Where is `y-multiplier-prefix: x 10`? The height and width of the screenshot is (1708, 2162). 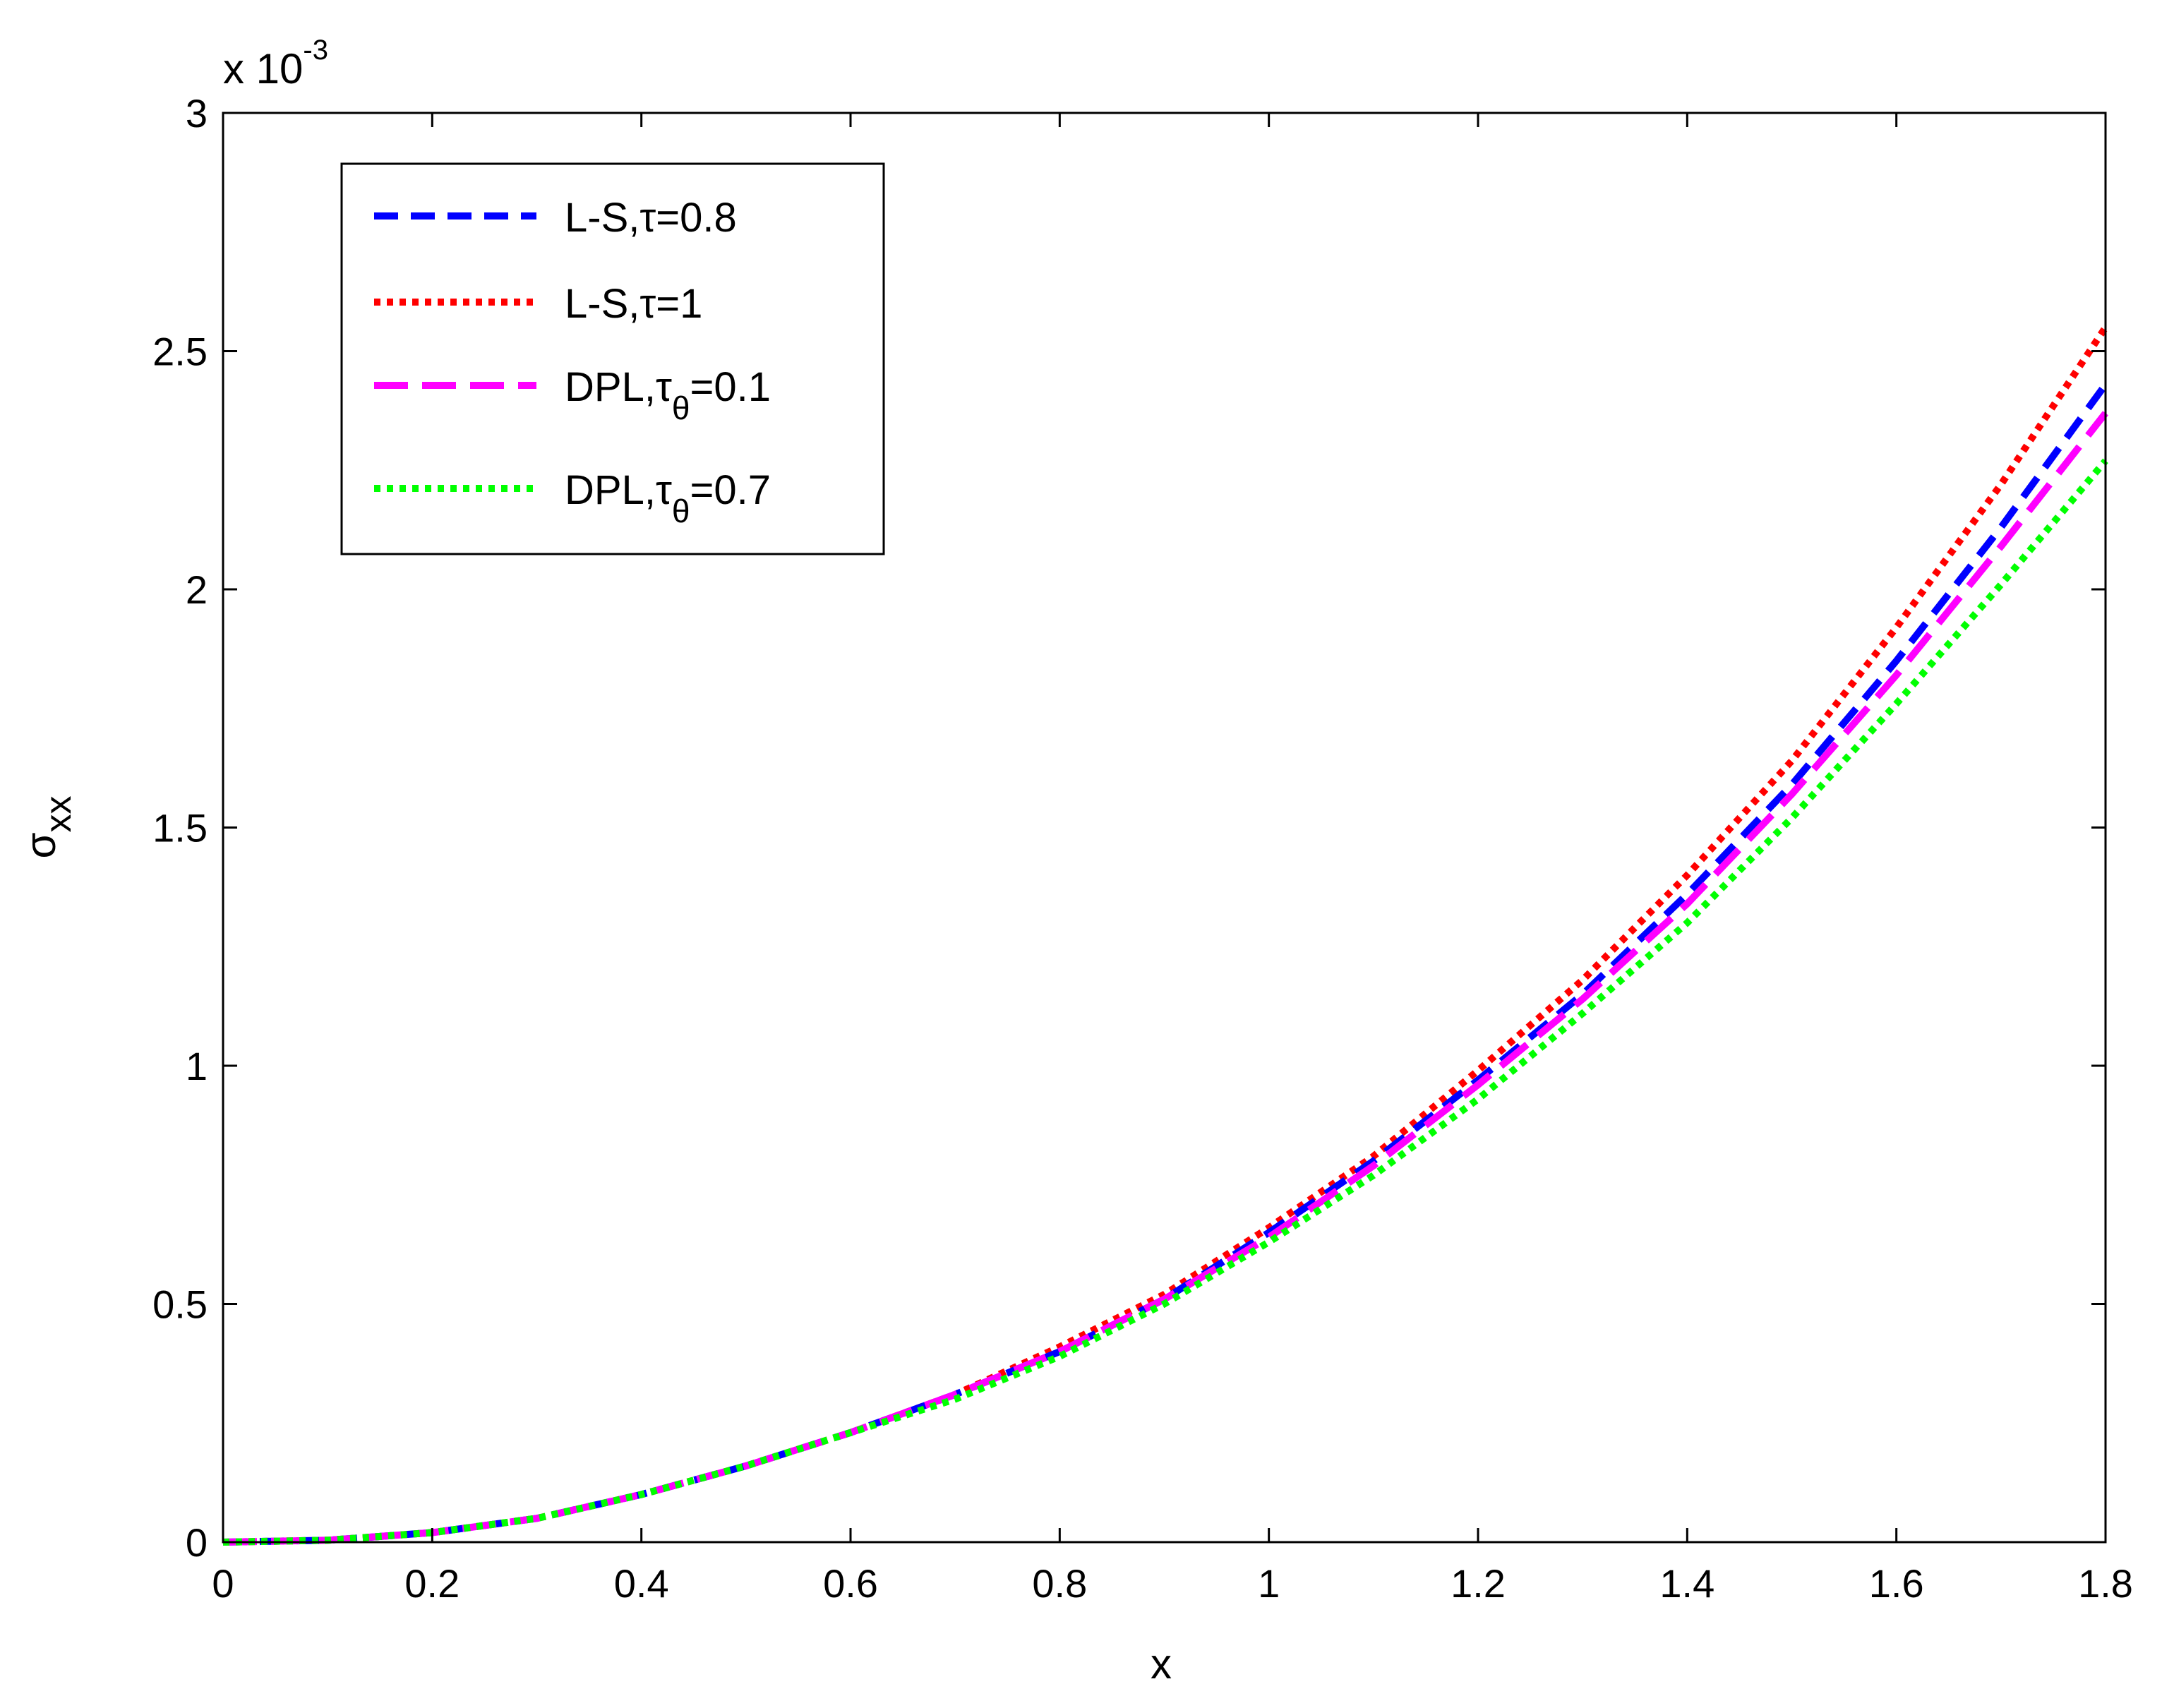 y-multiplier-prefix: x 10 is located at coordinates (263, 68).